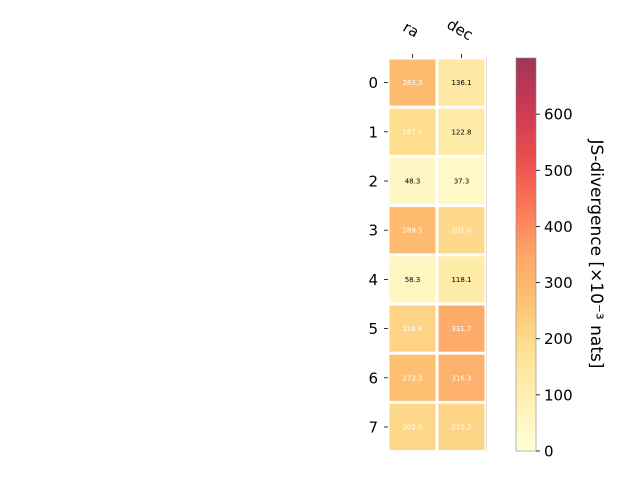  I want to click on cell-value-label: 331.7, so click(461, 329).